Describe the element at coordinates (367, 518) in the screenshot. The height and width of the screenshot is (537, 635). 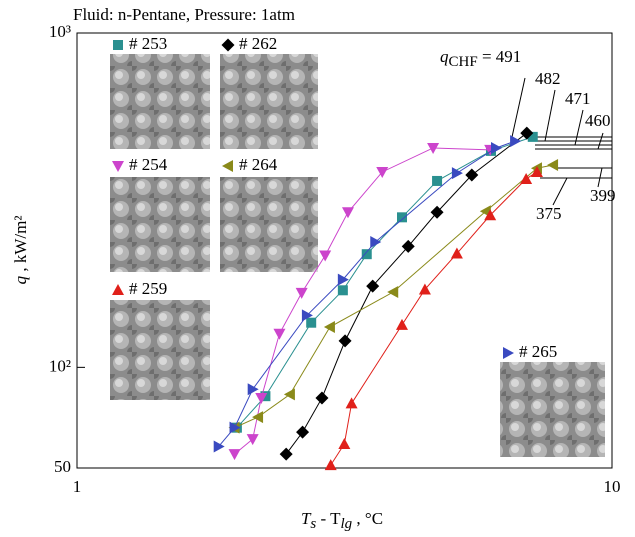
I see `x-label-part: , °C` at that location.